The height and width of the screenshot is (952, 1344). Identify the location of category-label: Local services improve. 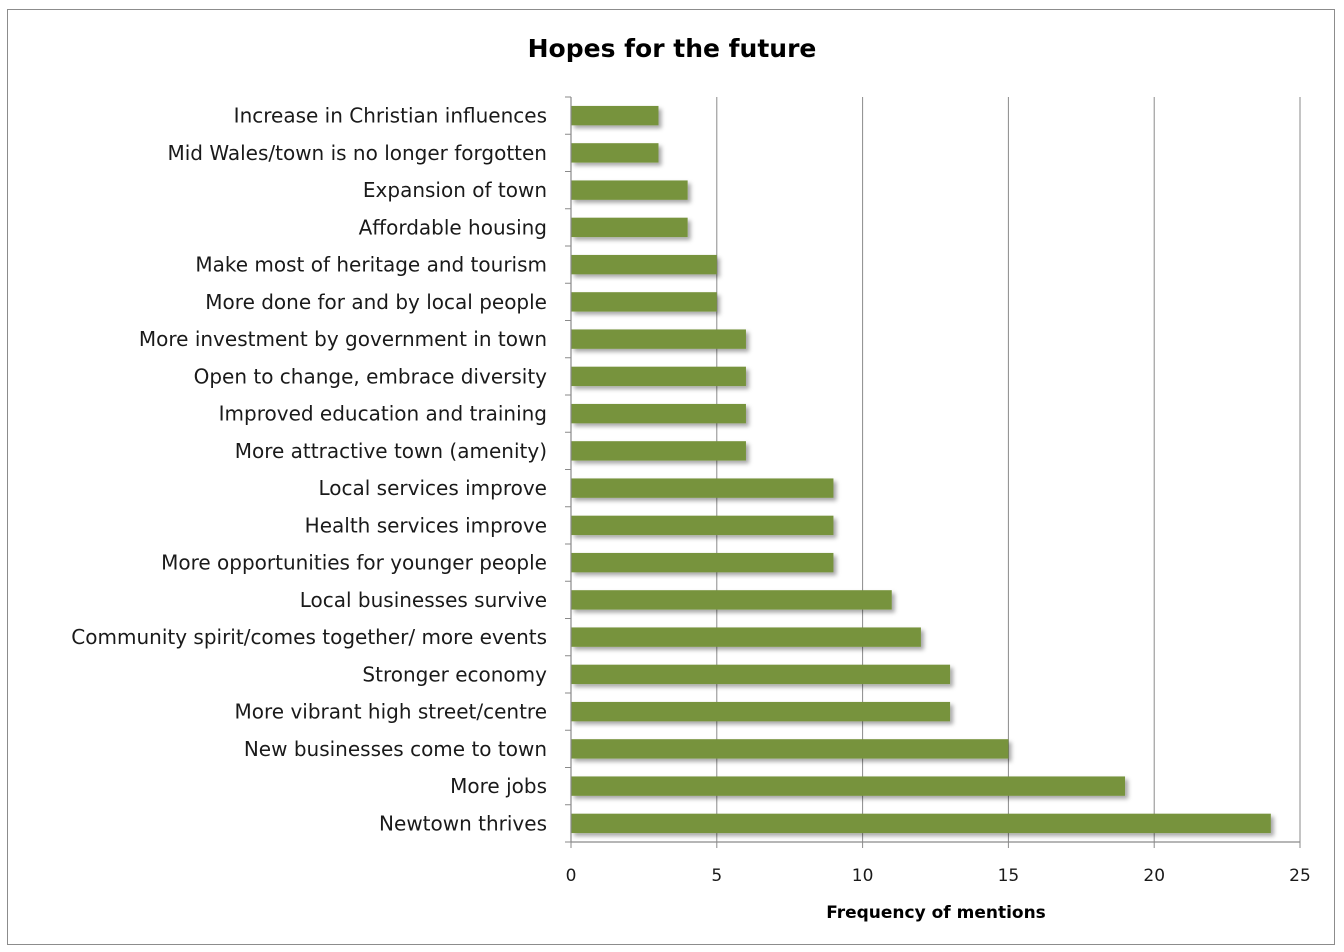
(432, 488).